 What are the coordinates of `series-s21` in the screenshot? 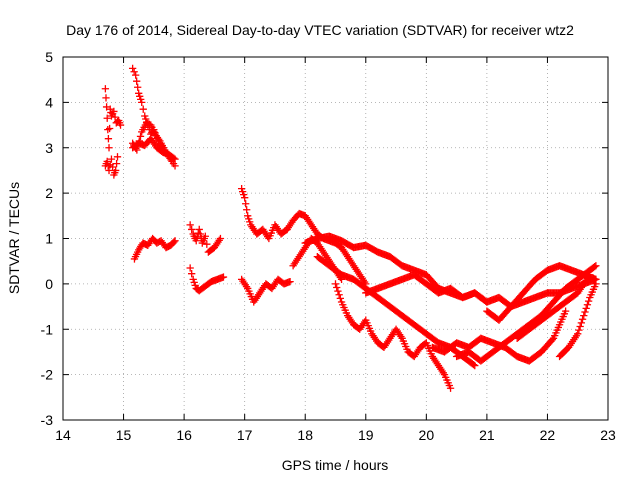 It's located at (553, 306).